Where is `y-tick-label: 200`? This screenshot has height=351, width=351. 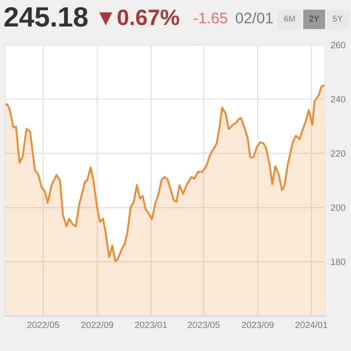
y-tick-label: 200 is located at coordinates (338, 207).